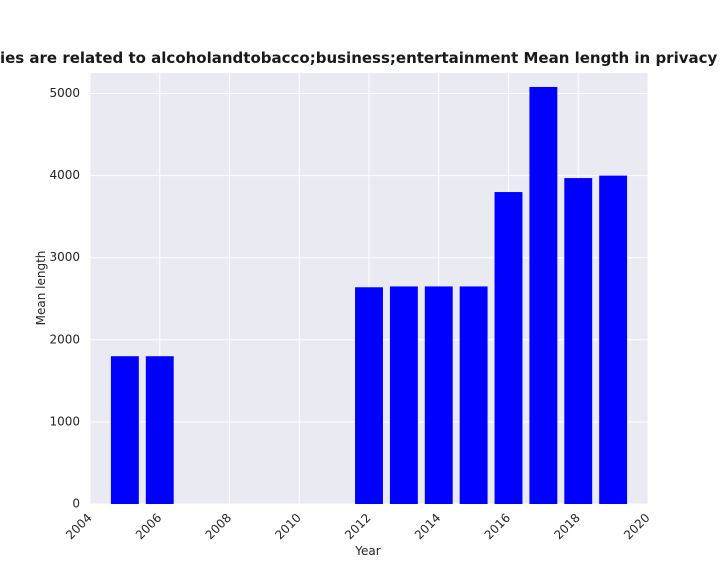  Describe the element at coordinates (636, 526) in the screenshot. I see `x-tick-label: 2020` at that location.